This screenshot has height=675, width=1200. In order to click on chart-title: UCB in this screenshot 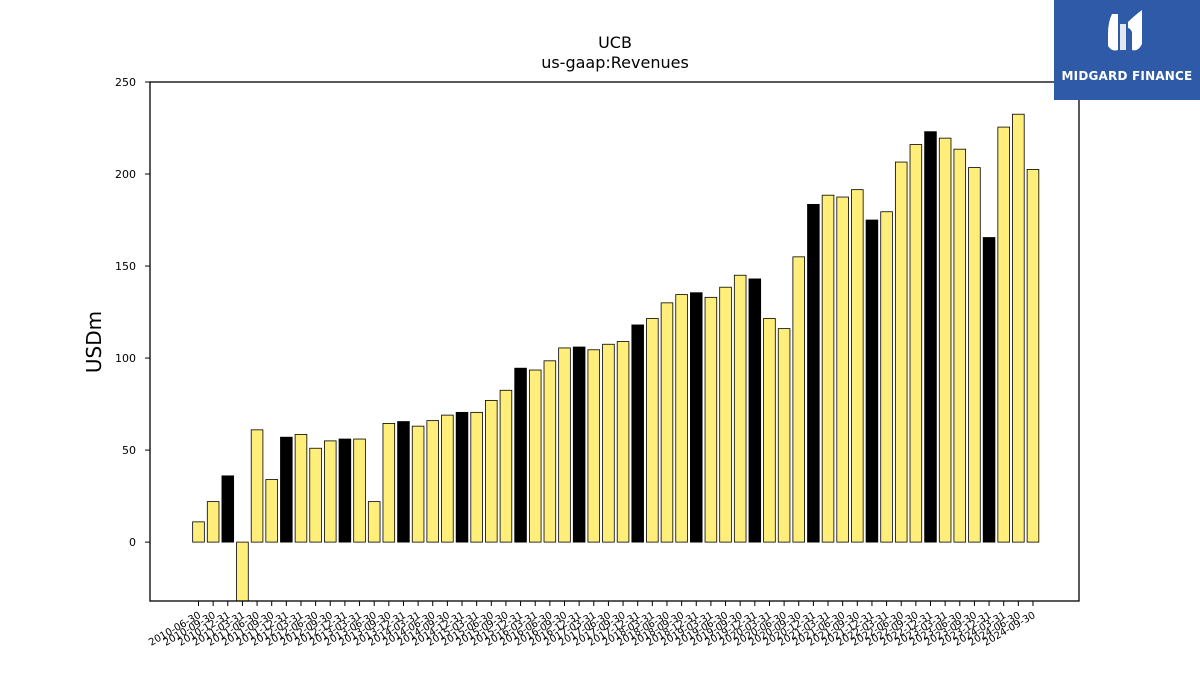, I will do `click(615, 42)`.